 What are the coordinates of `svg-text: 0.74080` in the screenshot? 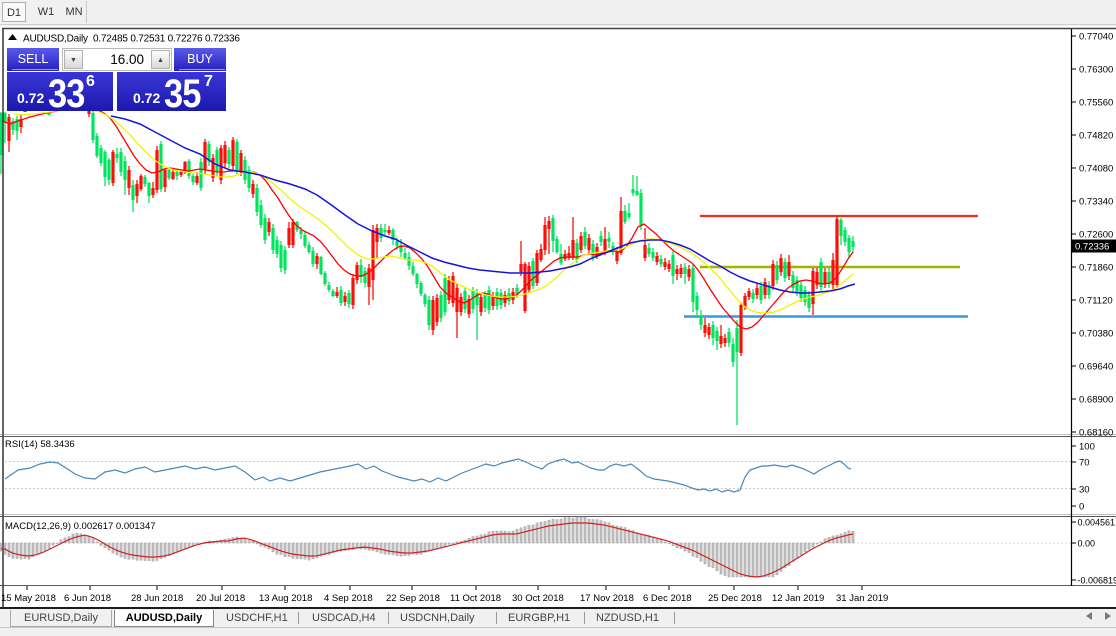 It's located at (1096, 169).